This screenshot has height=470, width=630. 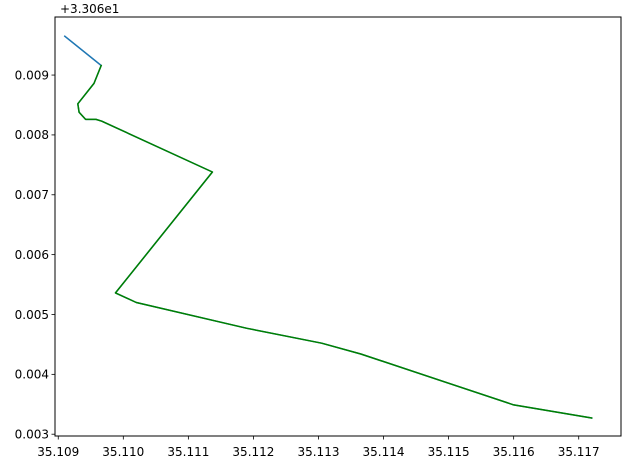 I want to click on y-tick-label: 0.005, so click(x=32, y=315).